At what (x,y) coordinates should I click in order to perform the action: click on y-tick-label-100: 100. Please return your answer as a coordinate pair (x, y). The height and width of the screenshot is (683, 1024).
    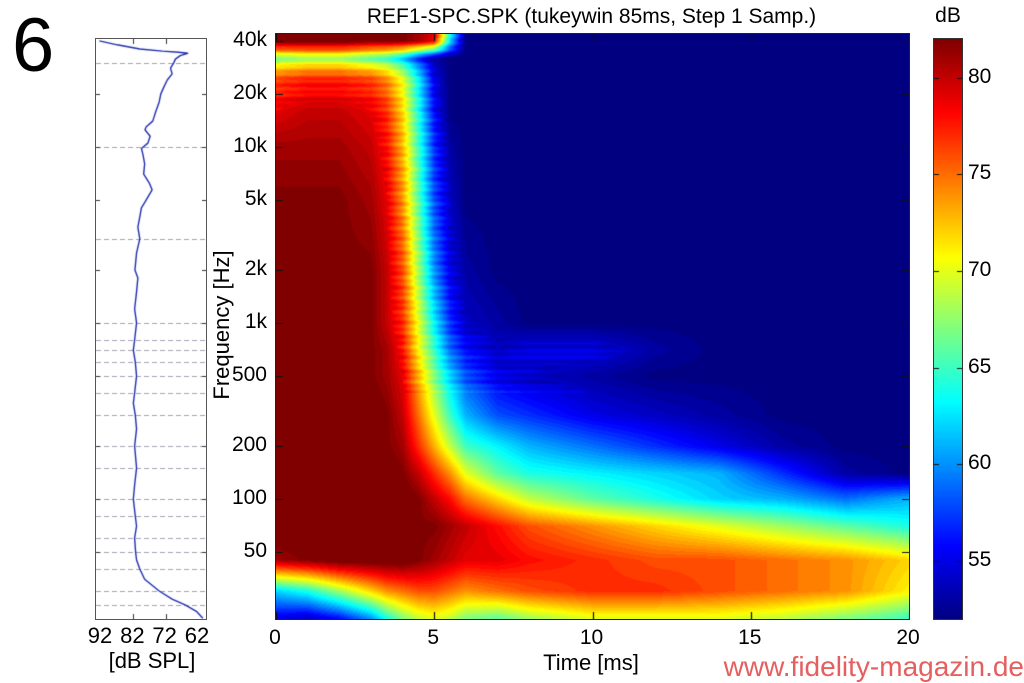
    Looking at the image, I should click on (249, 497).